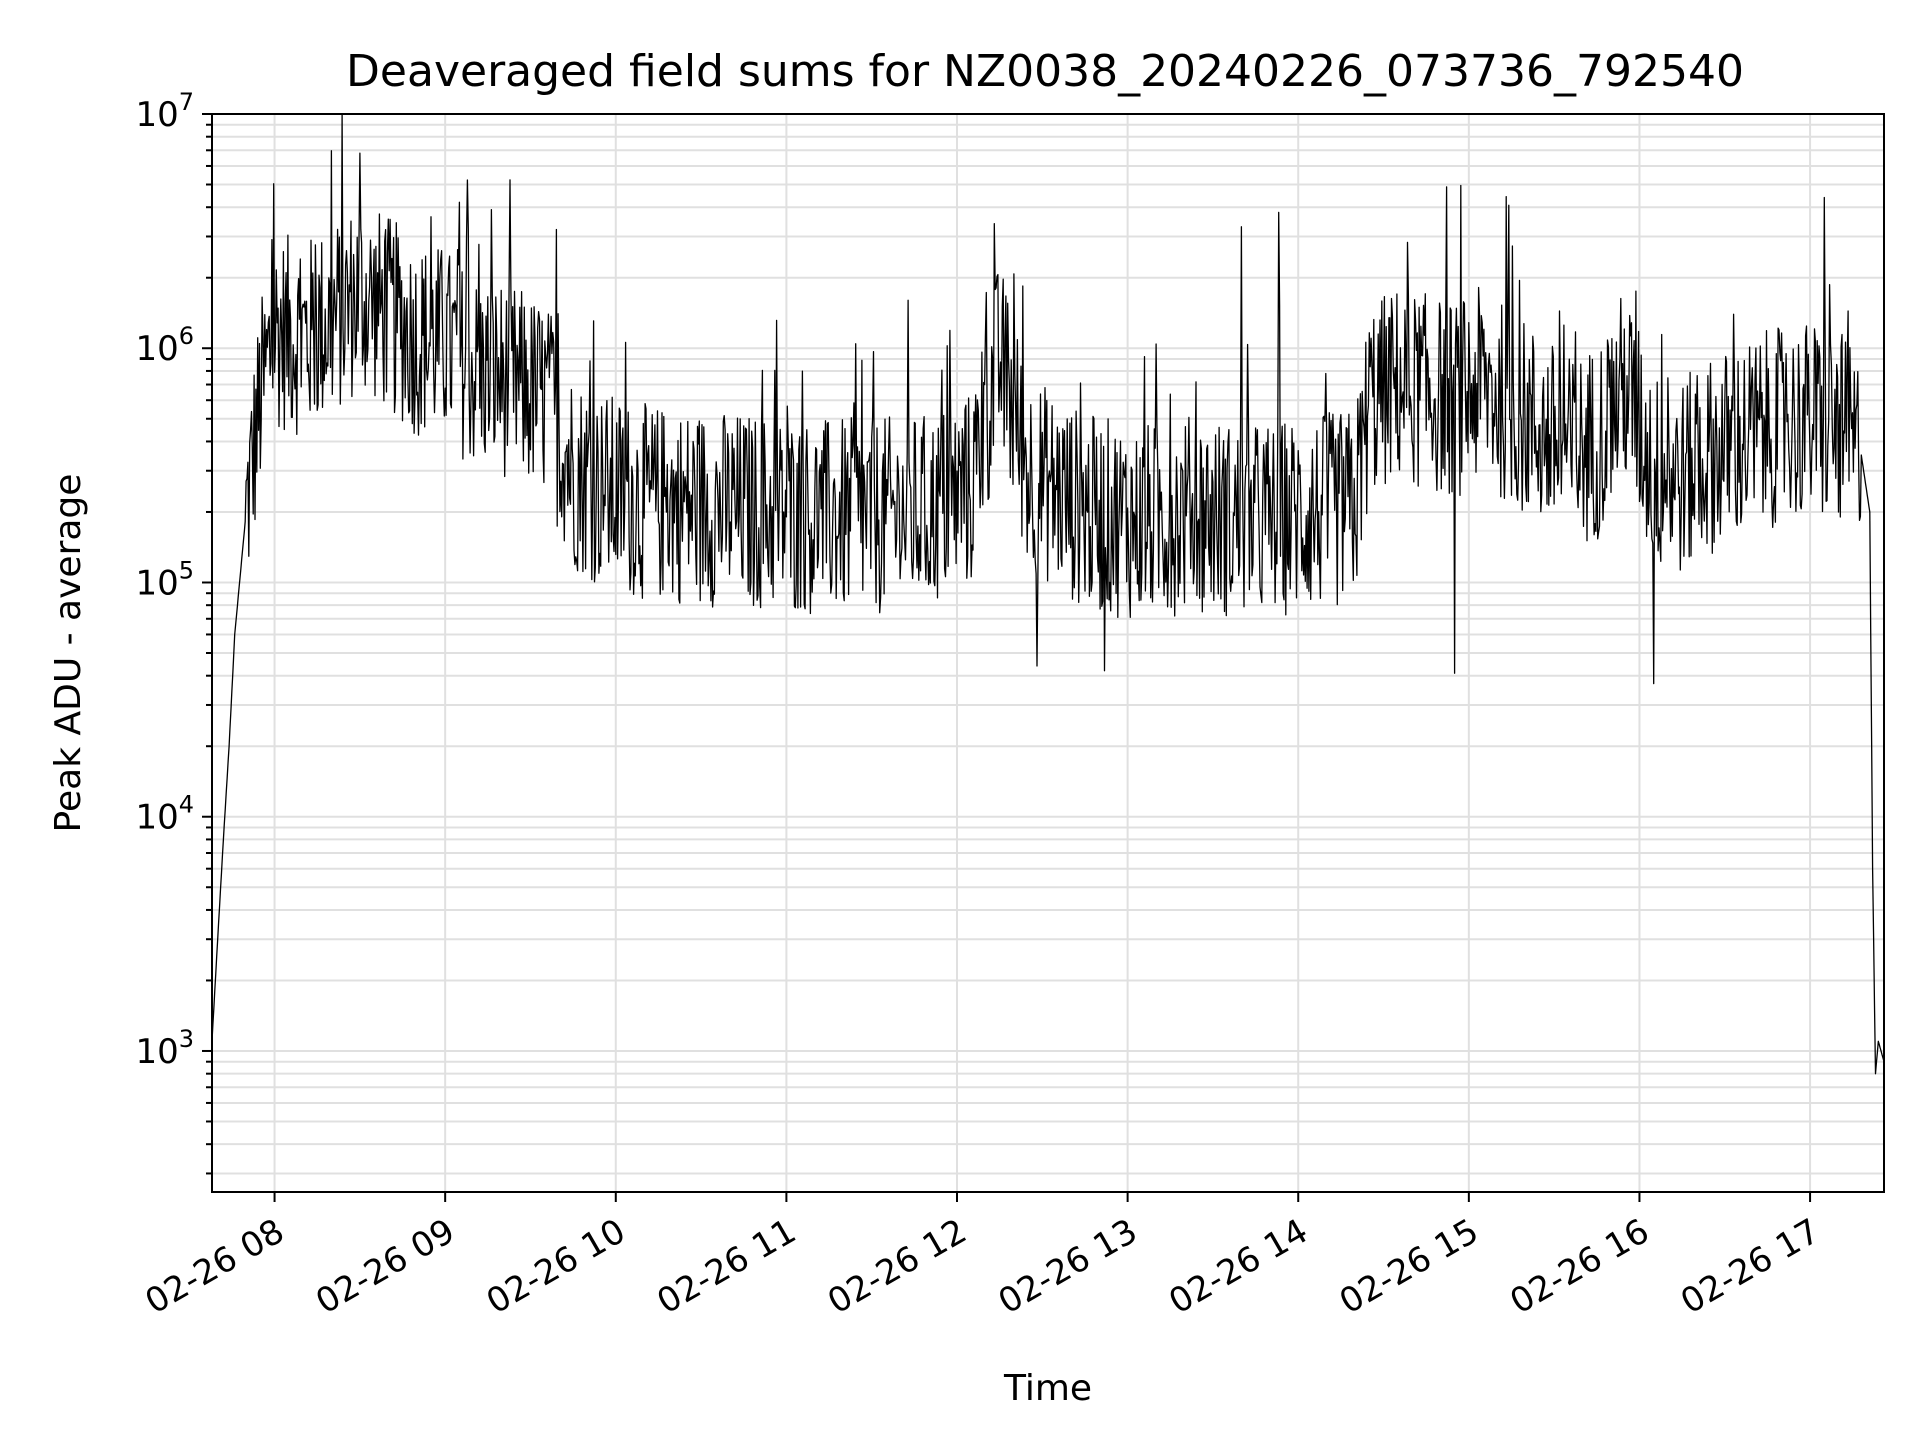  What do you see at coordinates (1047, 1388) in the screenshot?
I see `x-axis-label: Time` at bounding box center [1047, 1388].